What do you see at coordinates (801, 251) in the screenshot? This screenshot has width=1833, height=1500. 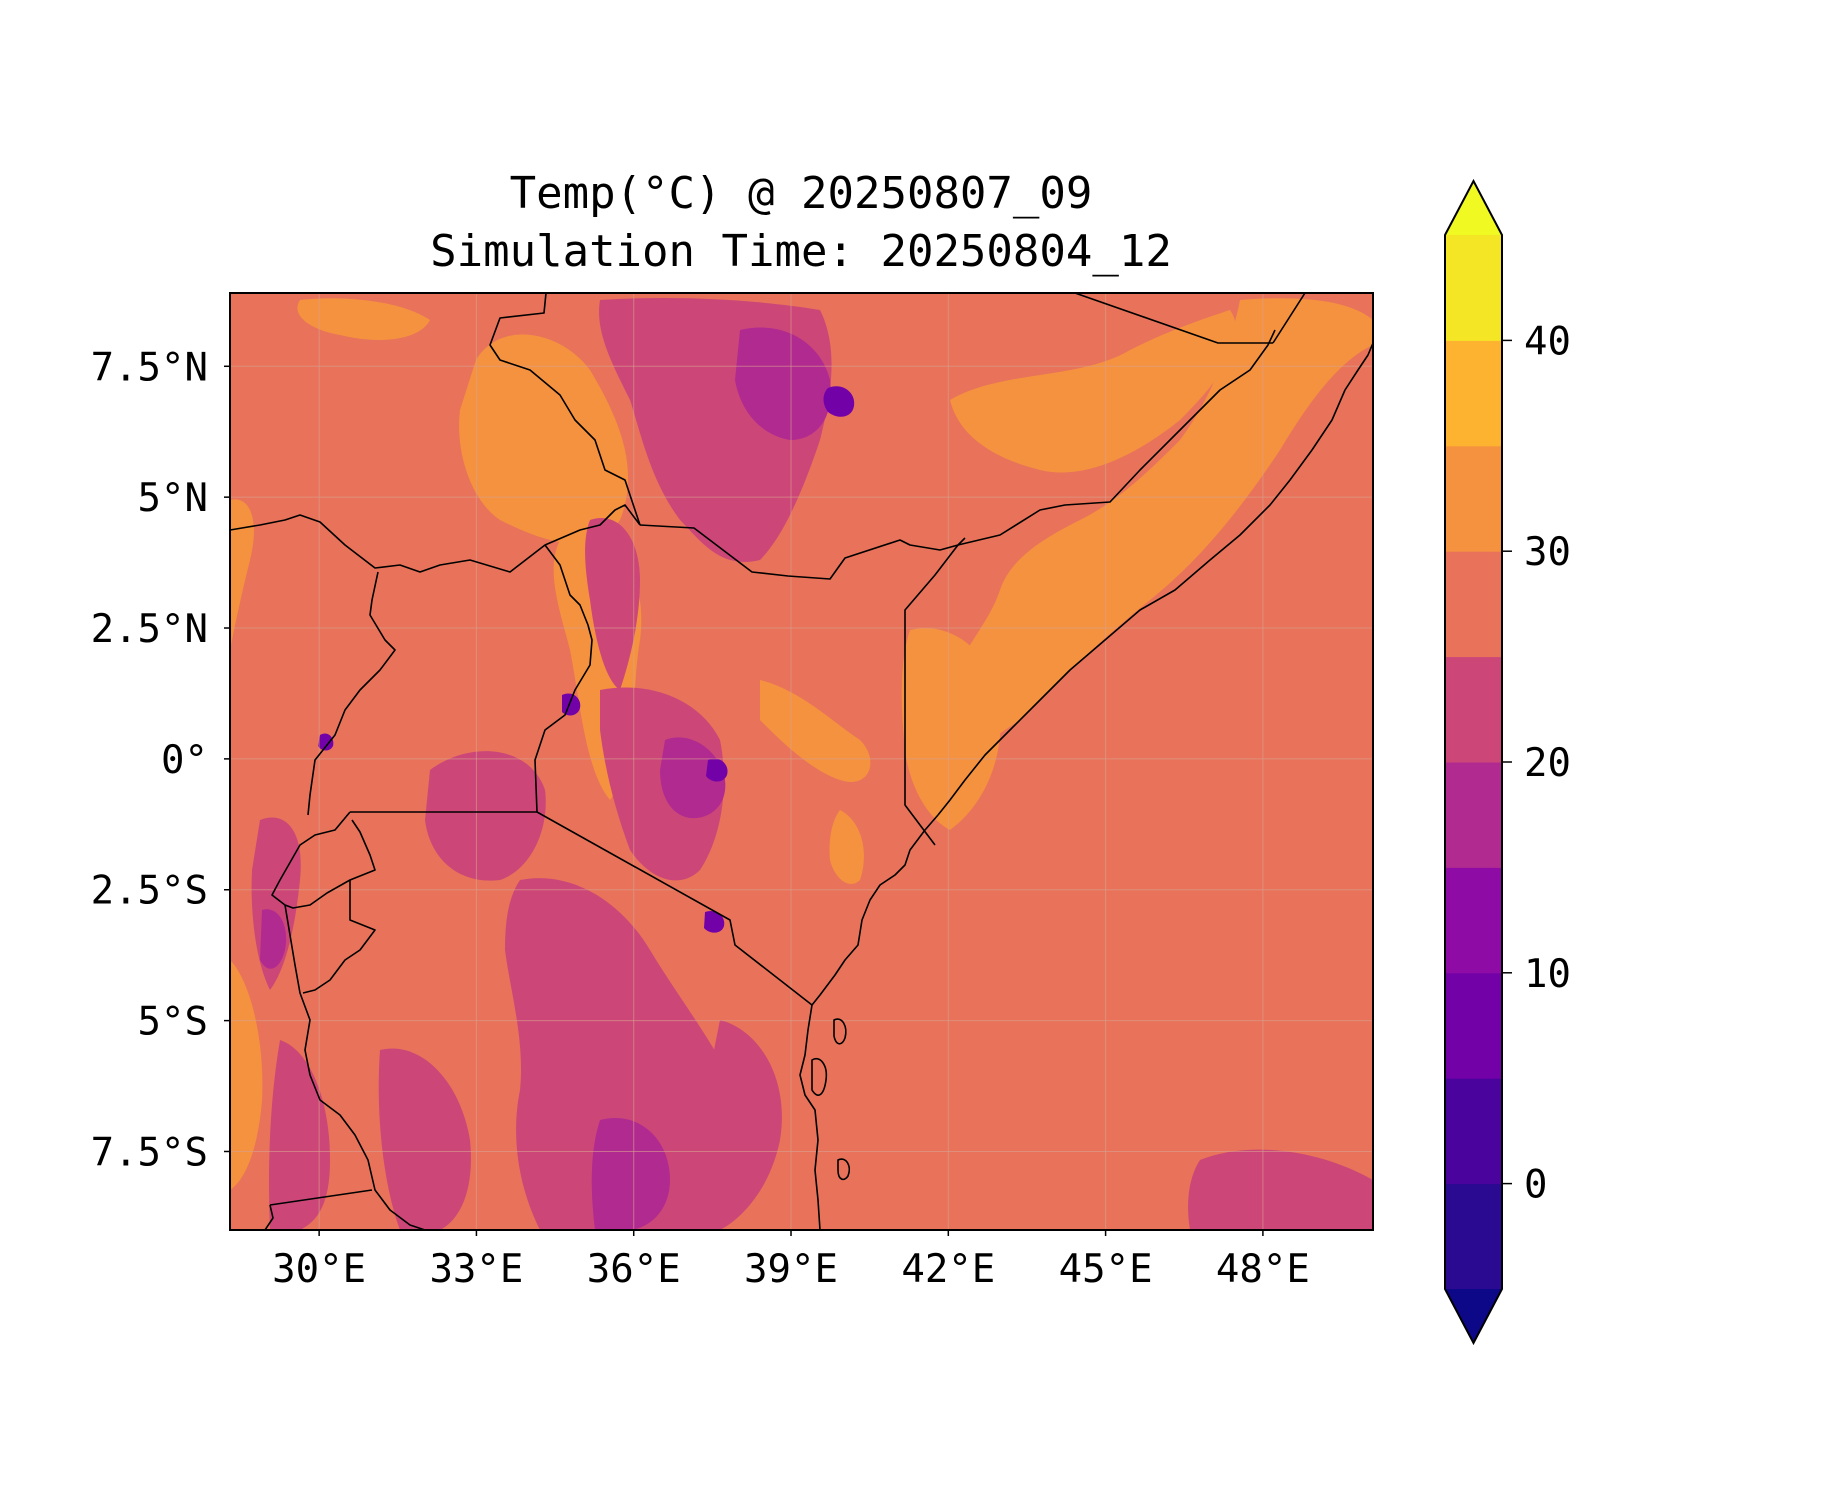 I see `title-line-2: Simulation Time: 20250804_12` at bounding box center [801, 251].